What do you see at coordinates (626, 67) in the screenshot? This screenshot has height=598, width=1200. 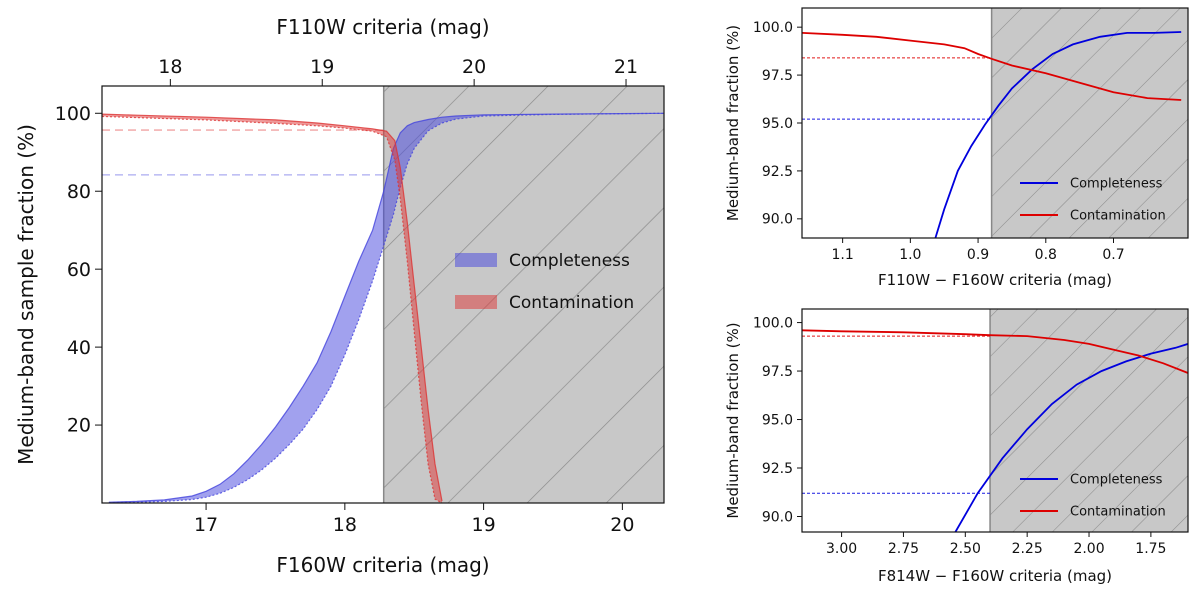 I see `x2-tick-label: 21` at bounding box center [626, 67].